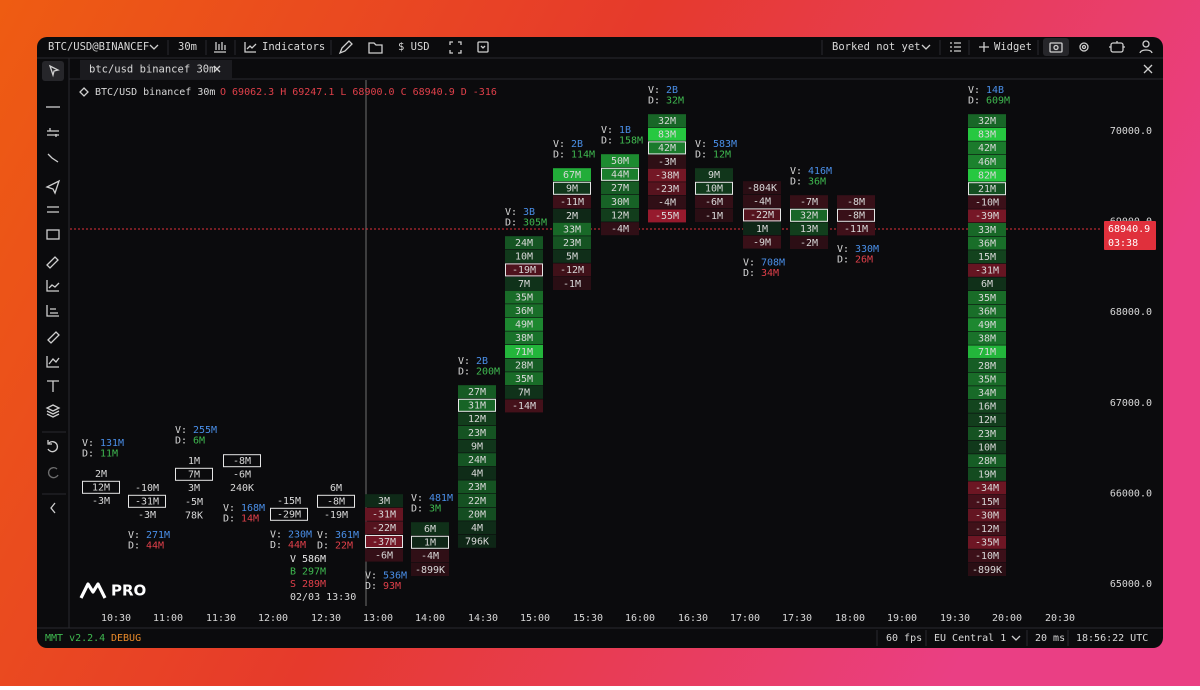 Image resolution: width=1200 pixels, height=690 pixels. What do you see at coordinates (53, 337) in the screenshot?
I see `measure-tool` at bounding box center [53, 337].